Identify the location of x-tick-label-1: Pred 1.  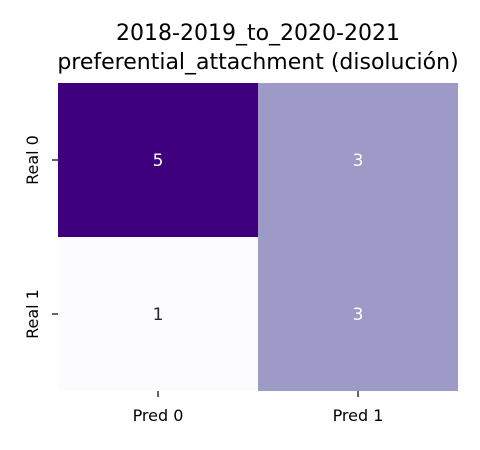
(358, 415).